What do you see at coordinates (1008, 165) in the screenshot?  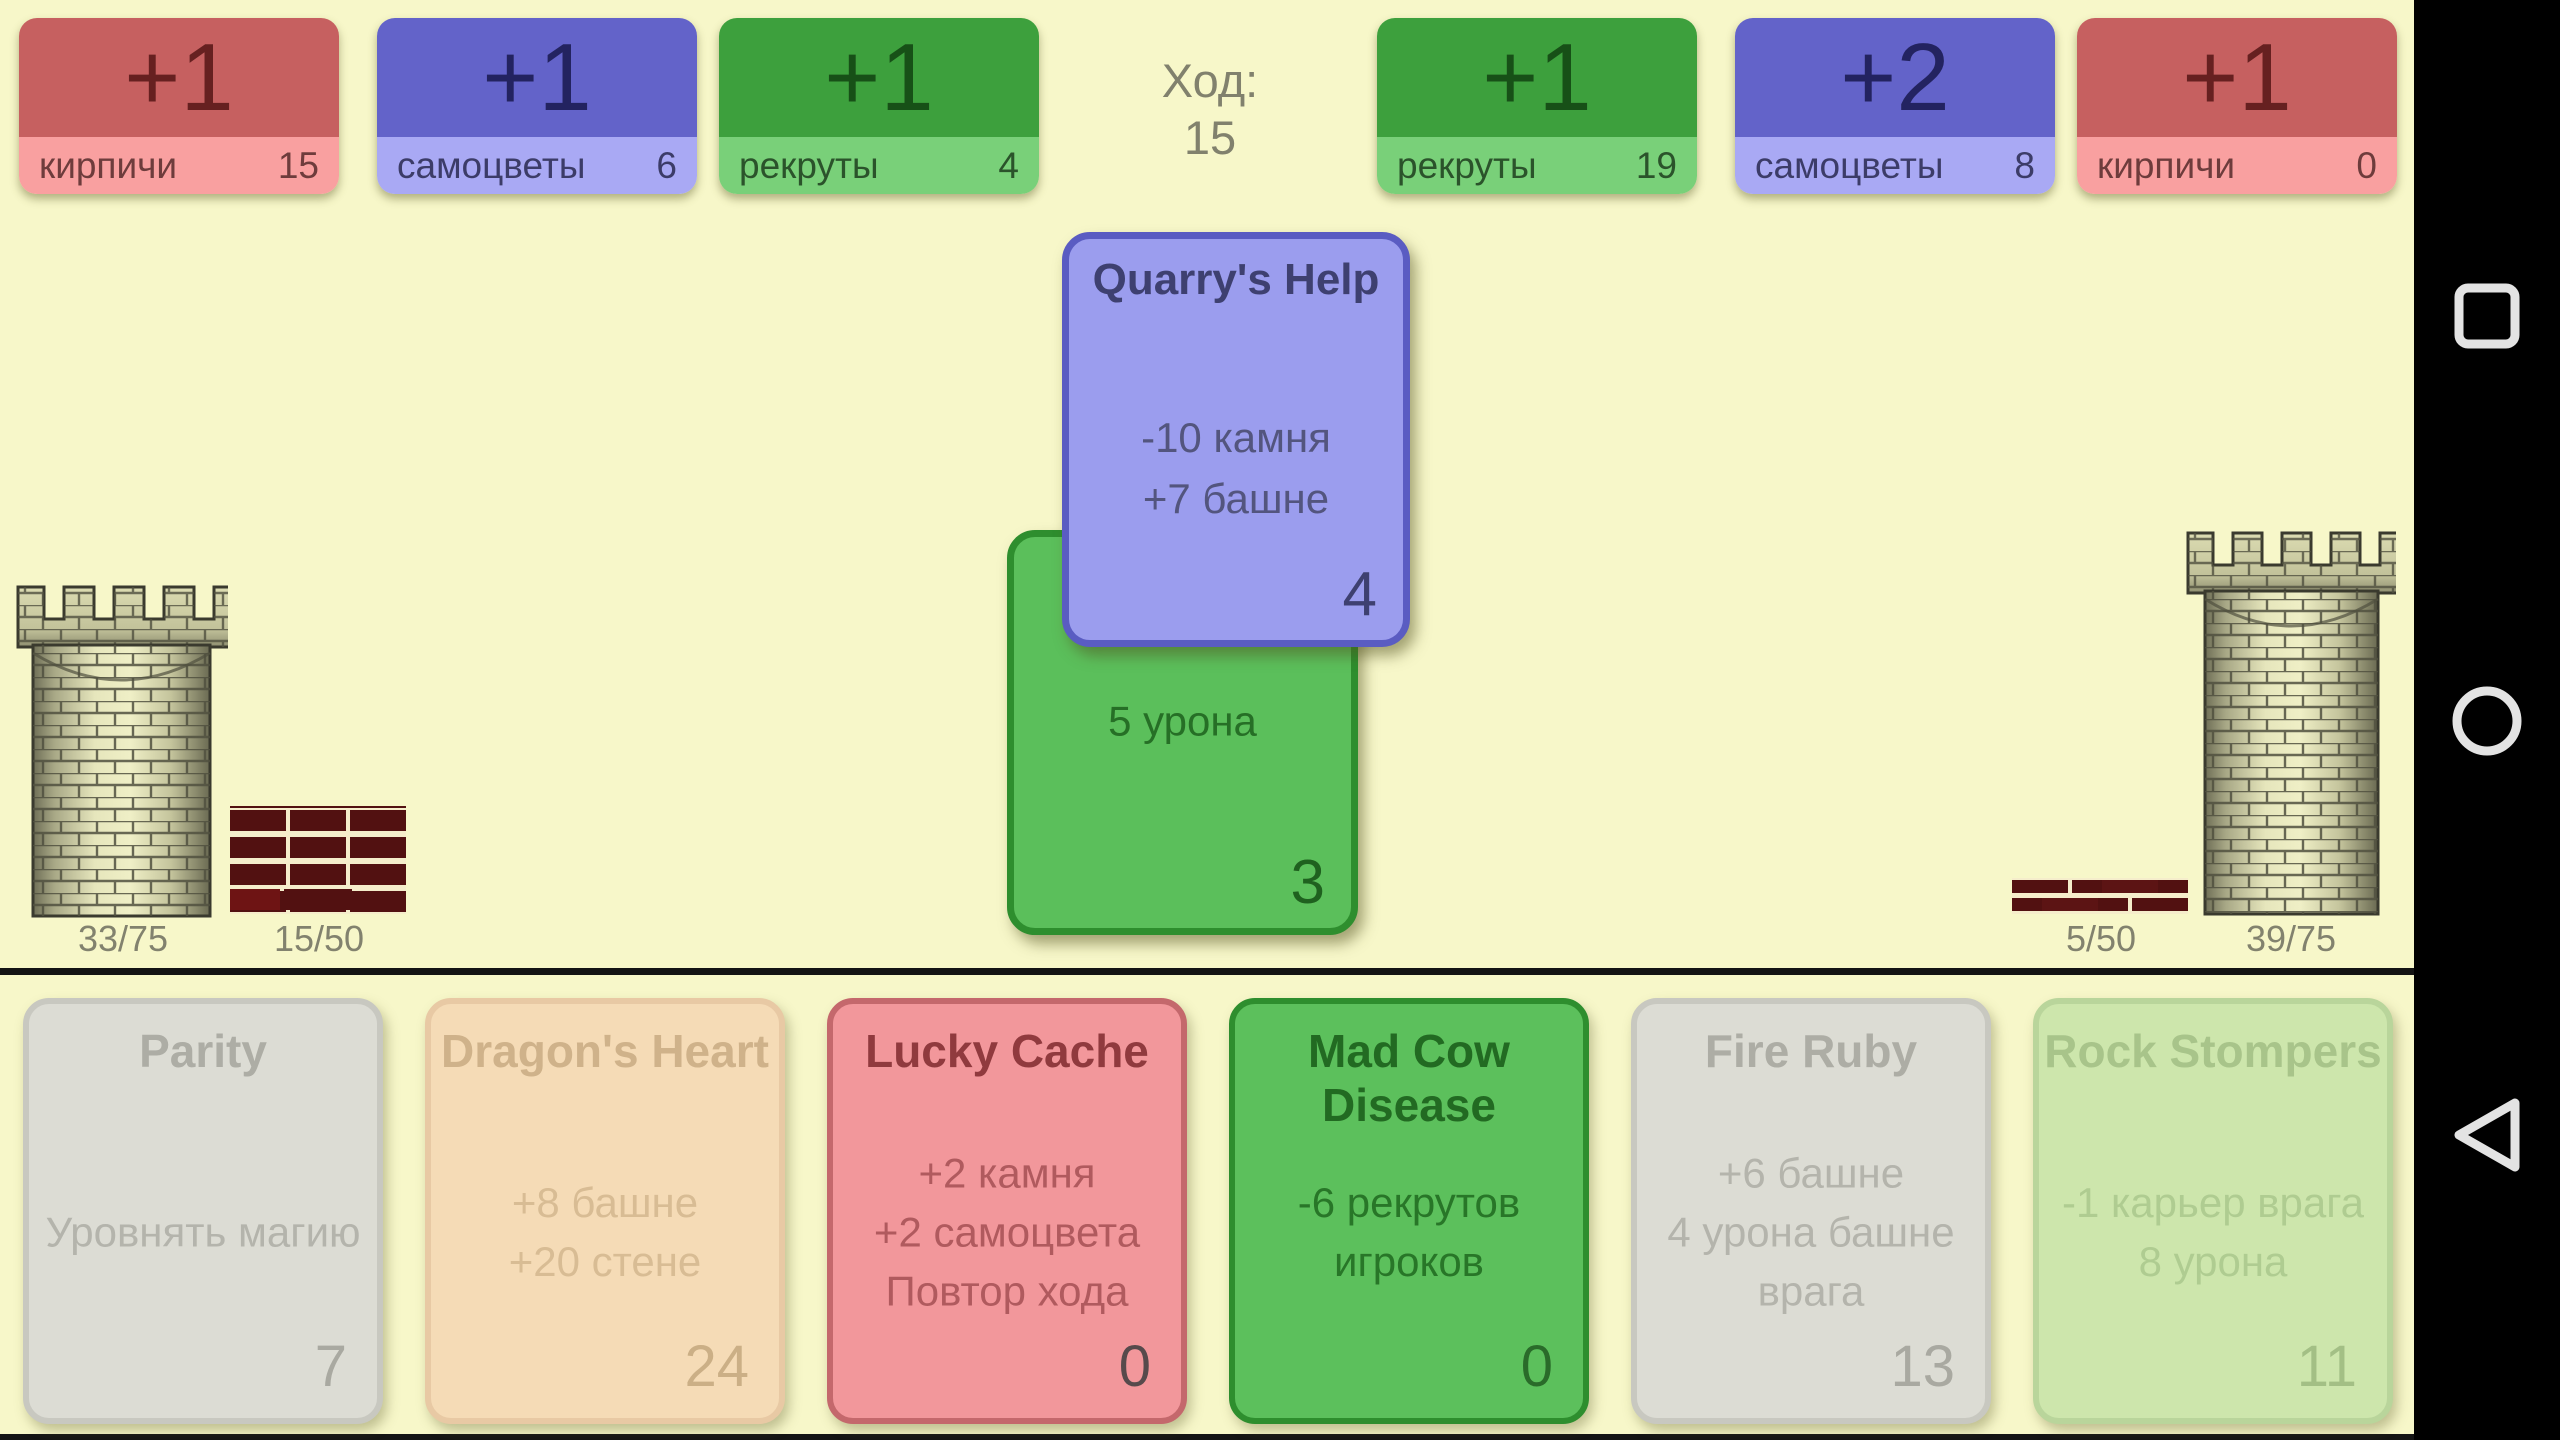 I see `chip-value: 4` at bounding box center [1008, 165].